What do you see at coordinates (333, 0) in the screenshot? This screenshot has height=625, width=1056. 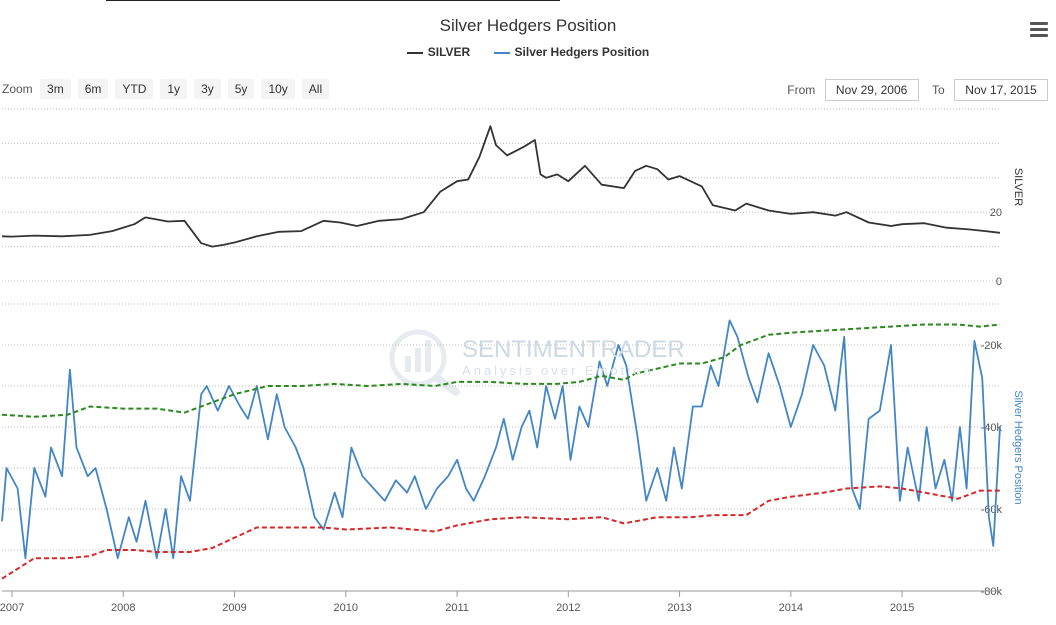 I see `top-border-line` at bounding box center [333, 0].